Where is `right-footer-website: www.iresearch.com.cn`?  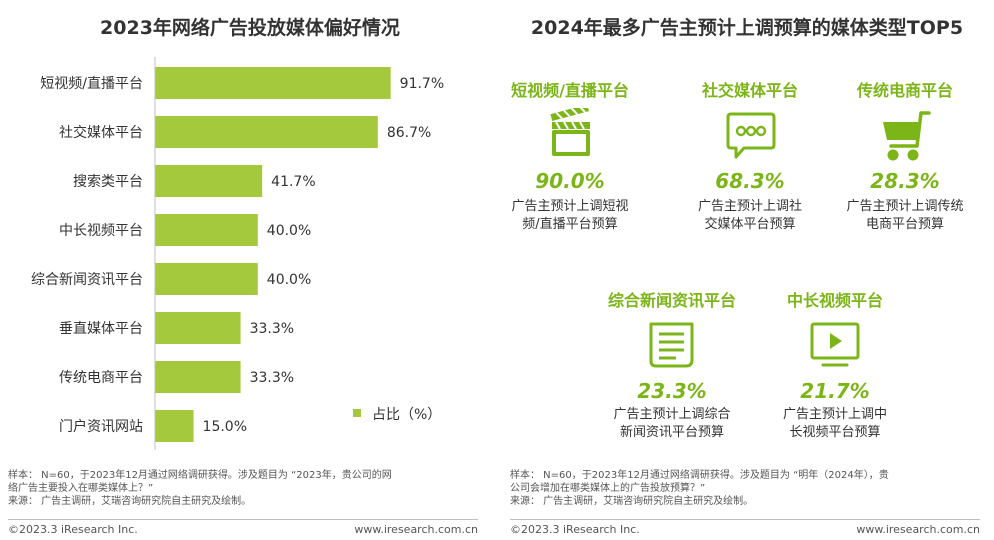
right-footer-website: www.iresearch.com.cn is located at coordinates (918, 529).